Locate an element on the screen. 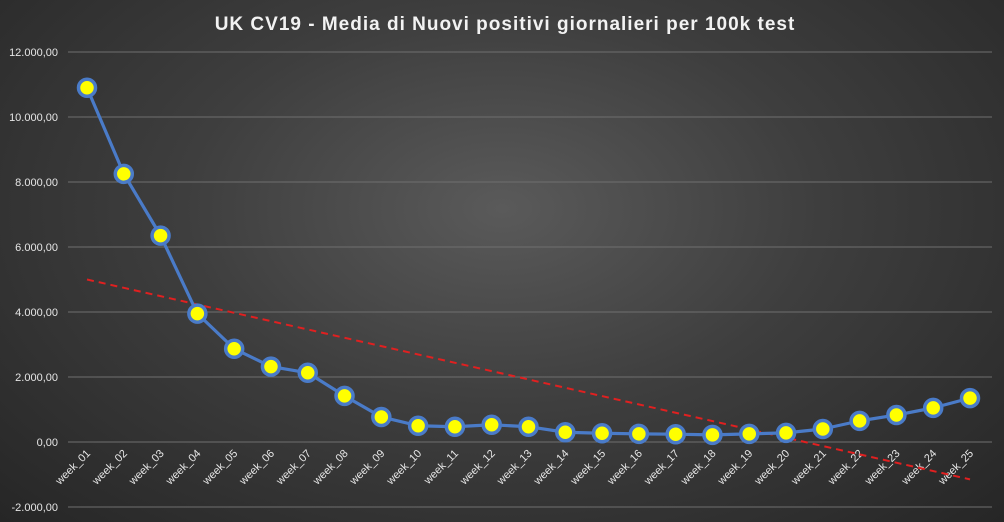 This screenshot has height=522, width=1004. x-tick-label: week_11 is located at coordinates (441, 468).